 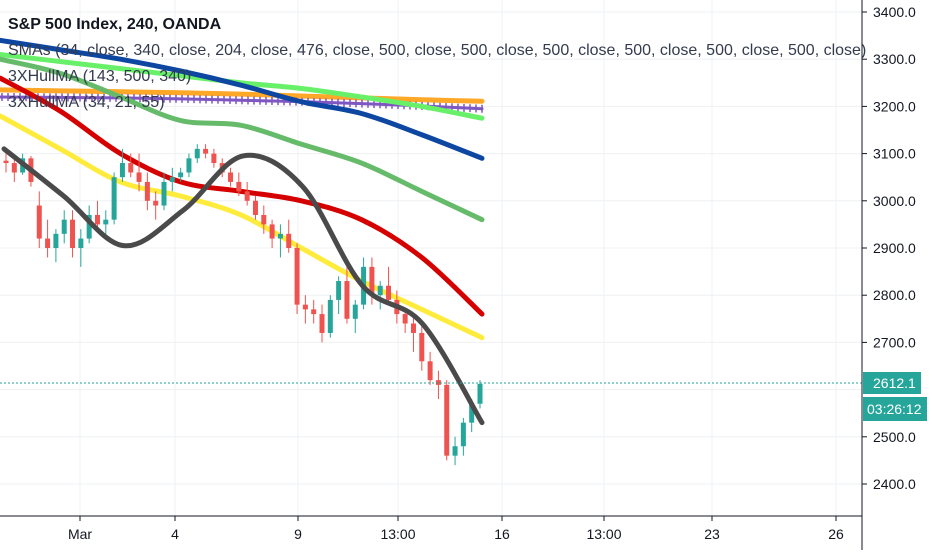 I want to click on last-price-badge: 2612.1, so click(x=892, y=383).